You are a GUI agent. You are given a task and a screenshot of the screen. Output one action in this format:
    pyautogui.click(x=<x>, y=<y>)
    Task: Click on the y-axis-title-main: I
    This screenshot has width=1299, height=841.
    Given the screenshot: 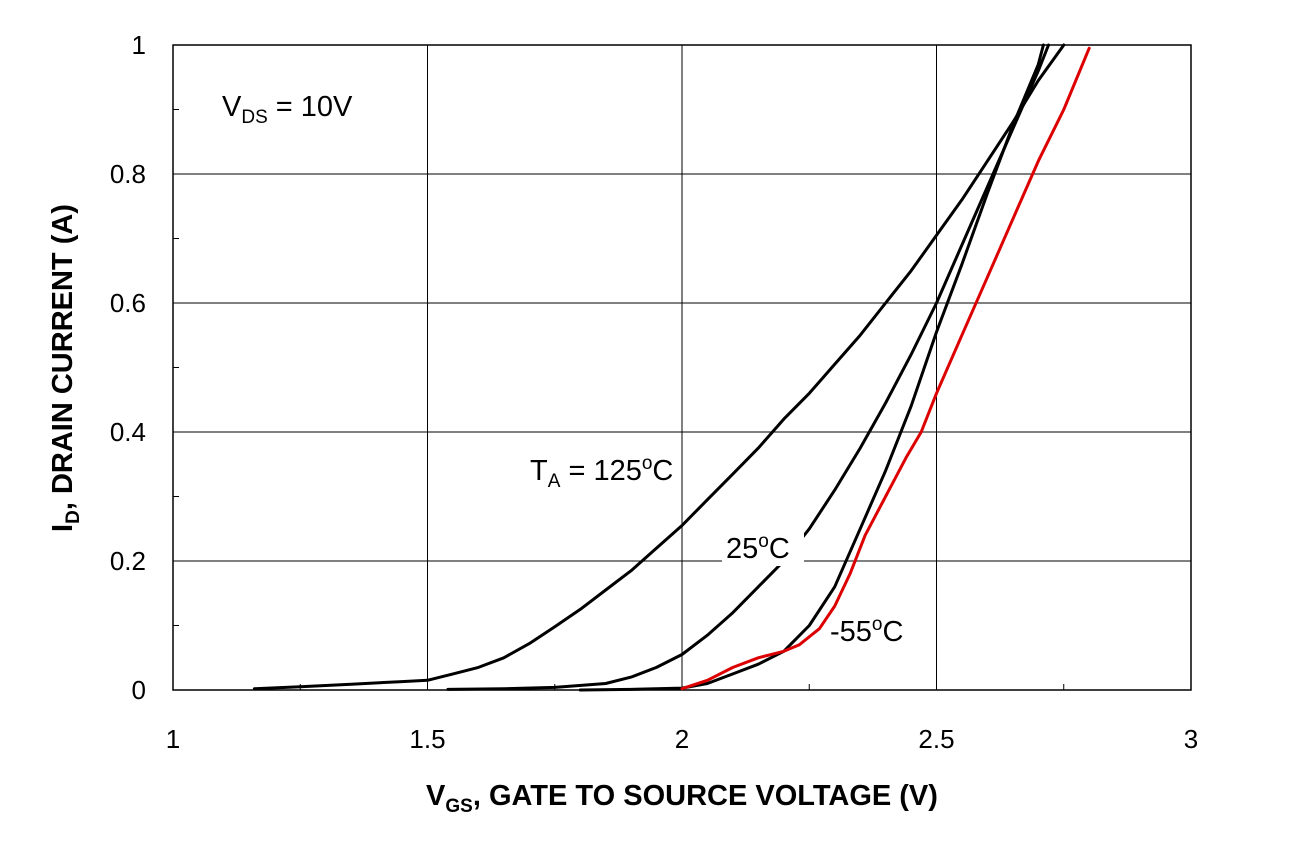 What is the action you would take?
    pyautogui.click(x=63, y=528)
    